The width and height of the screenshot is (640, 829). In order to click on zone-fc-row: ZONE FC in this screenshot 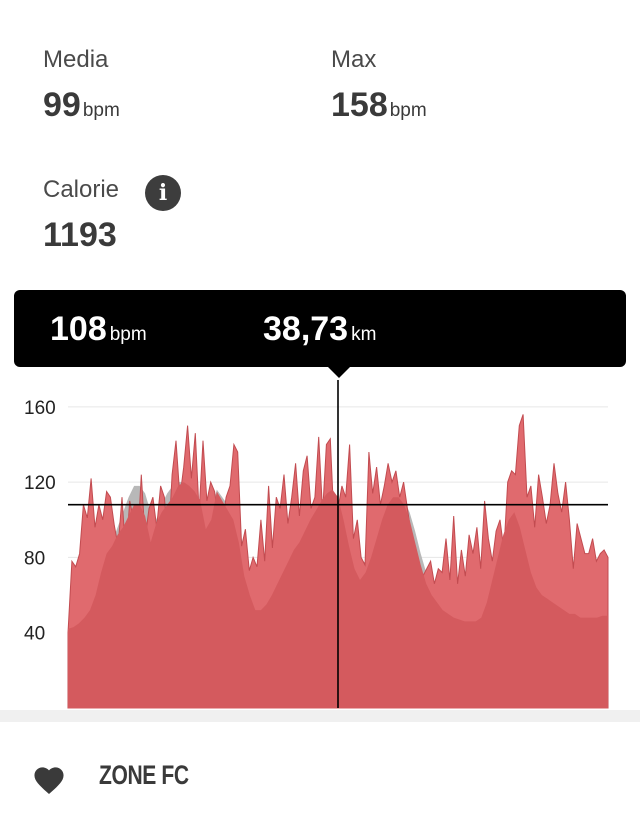, I will do `click(320, 775)`.